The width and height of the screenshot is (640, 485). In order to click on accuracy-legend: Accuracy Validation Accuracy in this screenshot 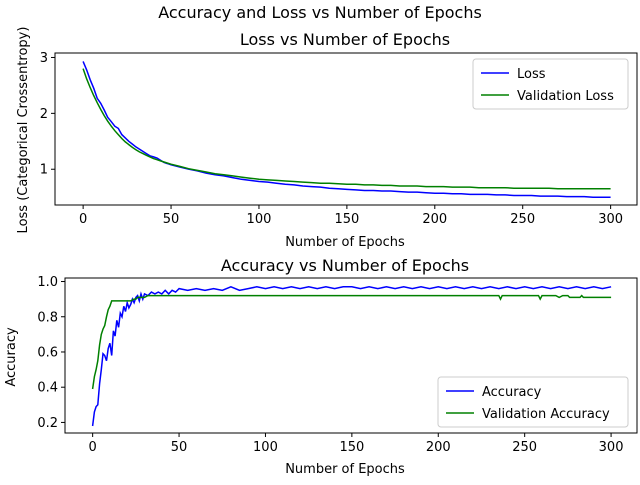, I will do `click(533, 402)`.